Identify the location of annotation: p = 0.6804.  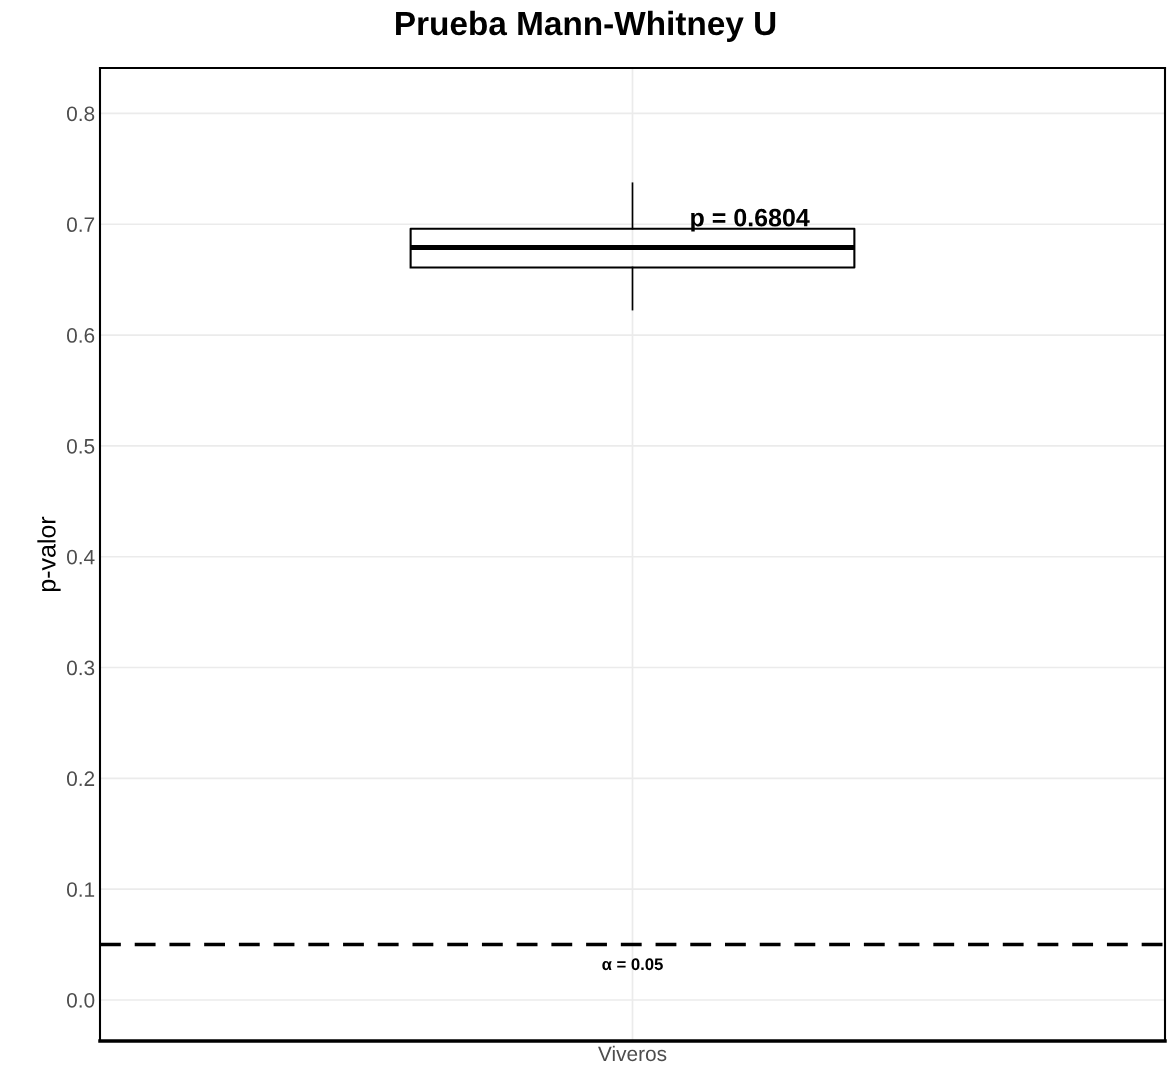
(750, 220).